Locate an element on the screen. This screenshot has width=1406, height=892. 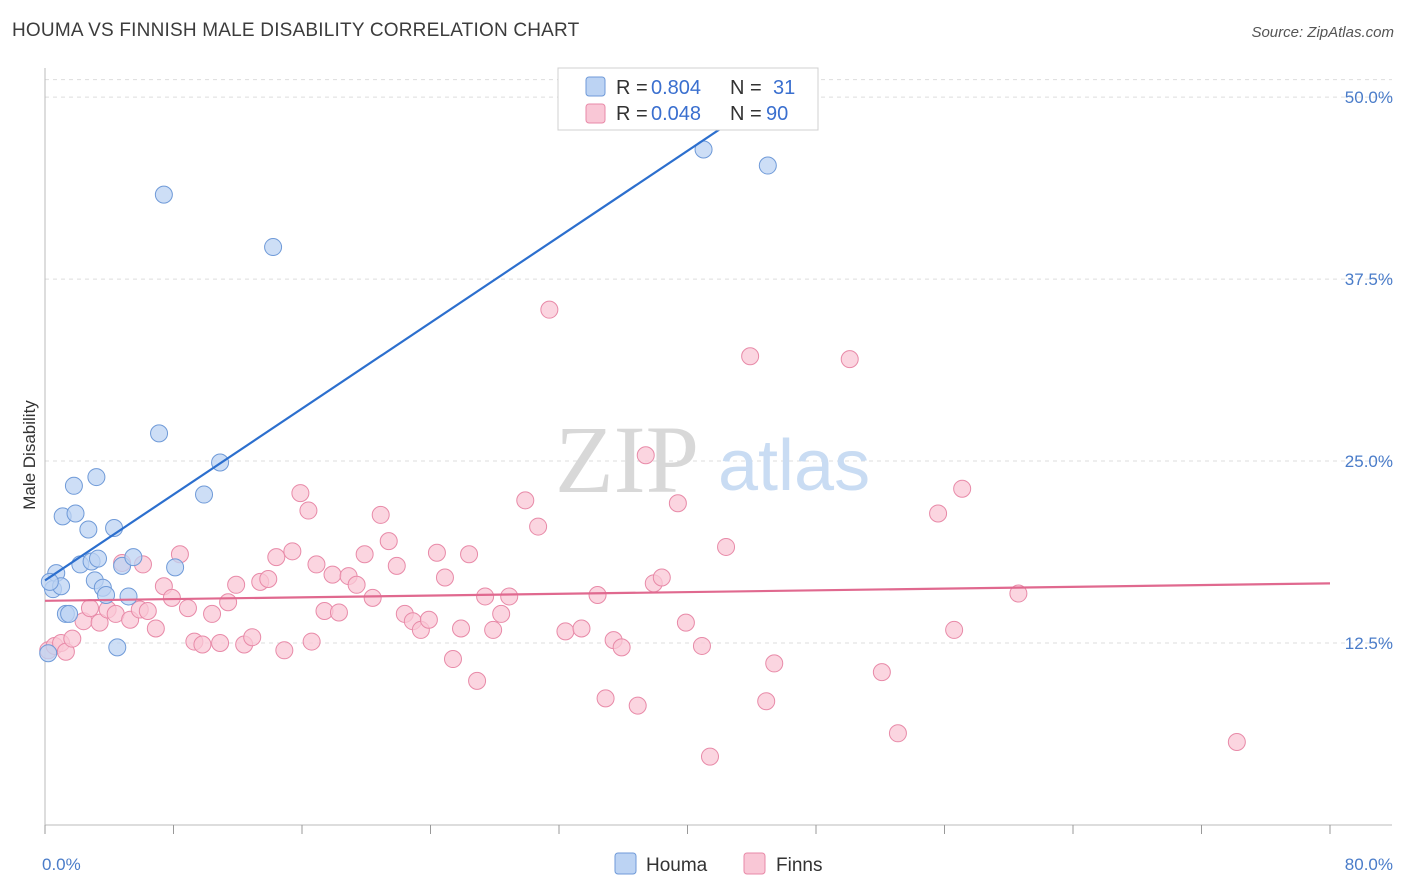
series-legend: Houma Finns is located at coordinates (718, 864).